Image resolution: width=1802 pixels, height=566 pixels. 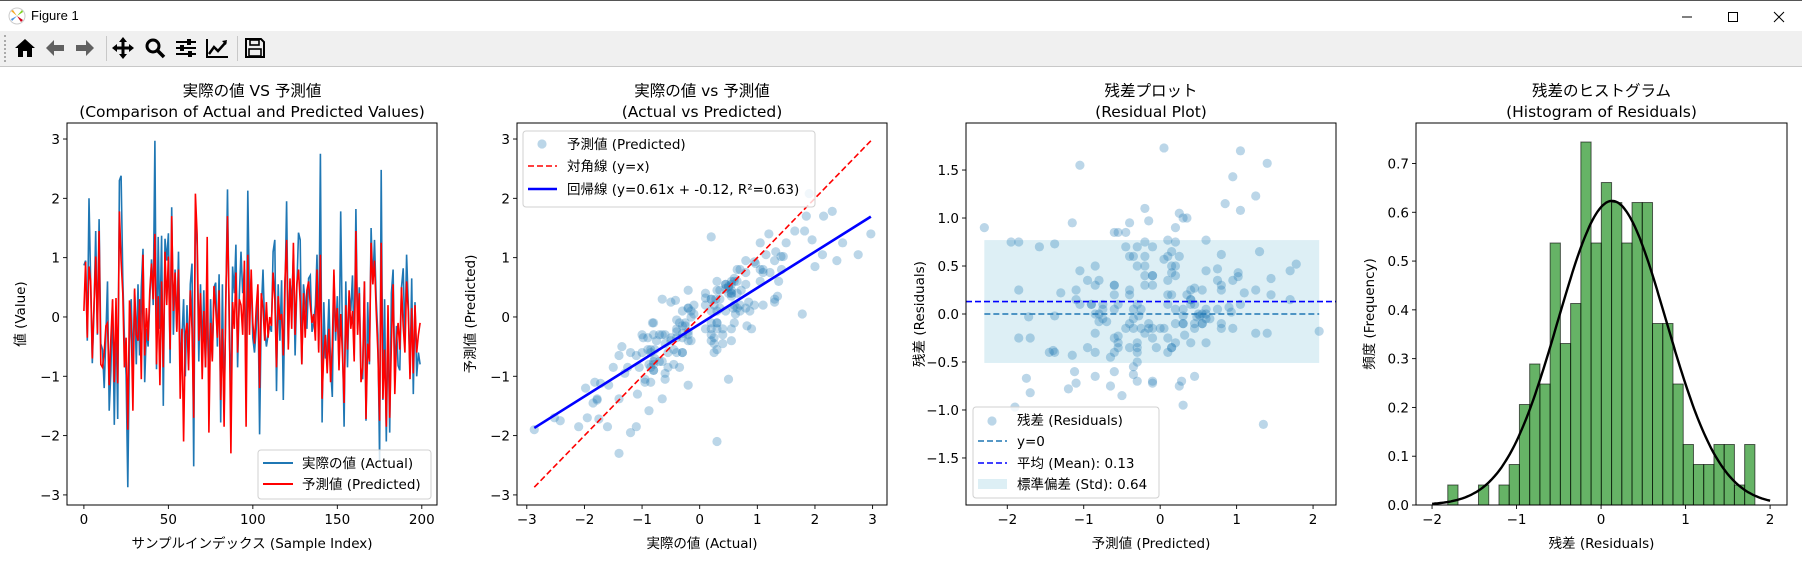 I want to click on x-tick-label: 150, so click(x=337, y=520).